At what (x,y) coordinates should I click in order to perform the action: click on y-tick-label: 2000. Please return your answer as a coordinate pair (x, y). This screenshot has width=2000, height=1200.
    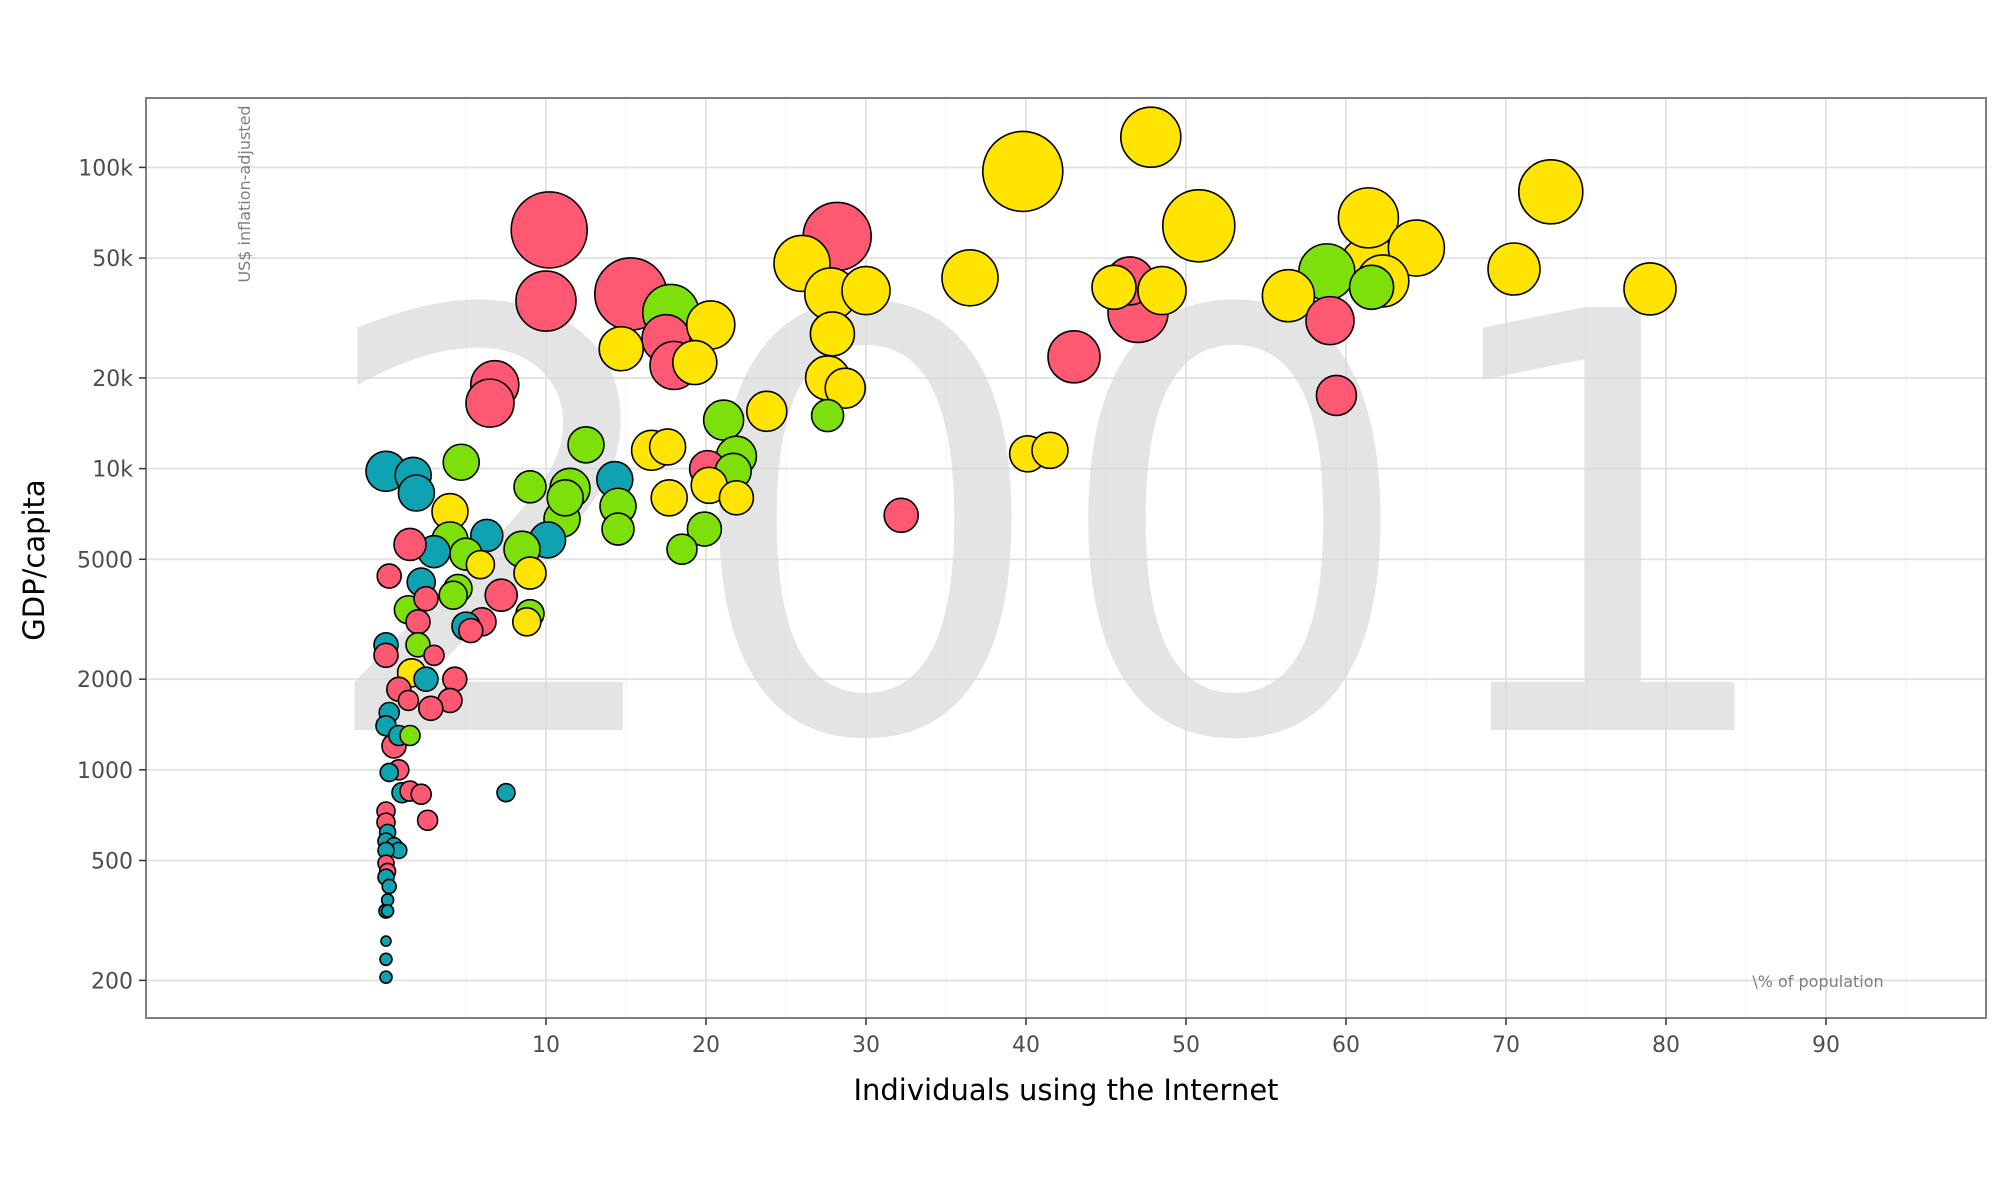
    Looking at the image, I should click on (105, 680).